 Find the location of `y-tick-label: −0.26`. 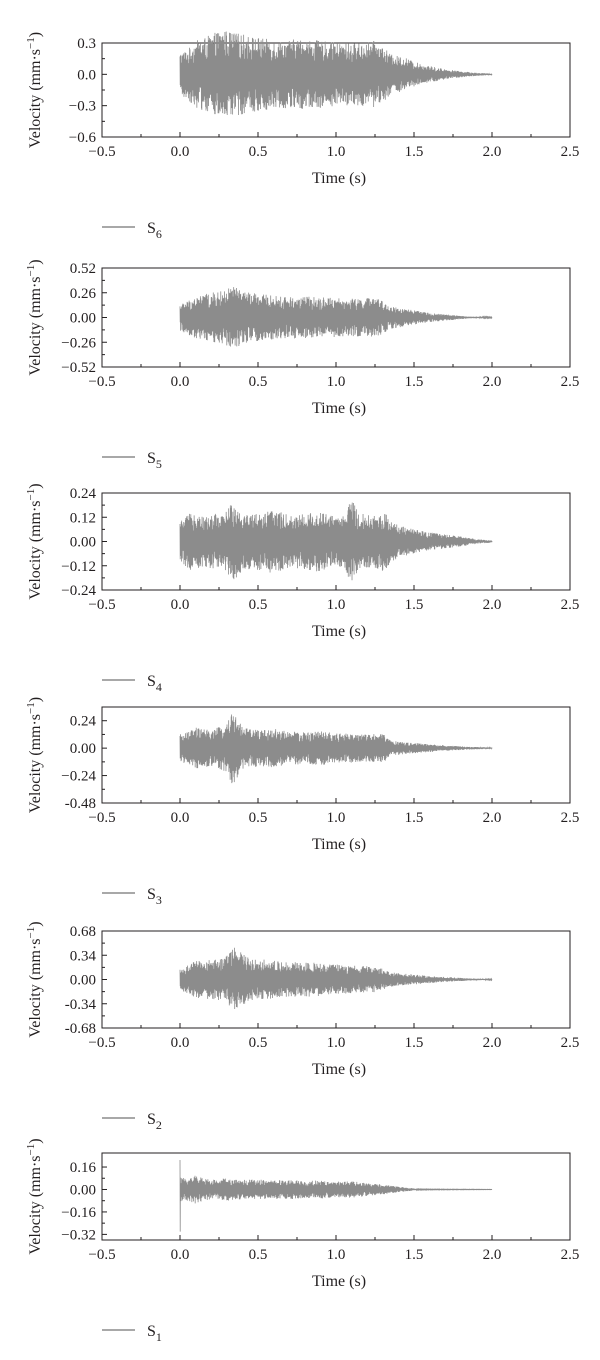

y-tick-label: −0.26 is located at coordinates (78, 343).